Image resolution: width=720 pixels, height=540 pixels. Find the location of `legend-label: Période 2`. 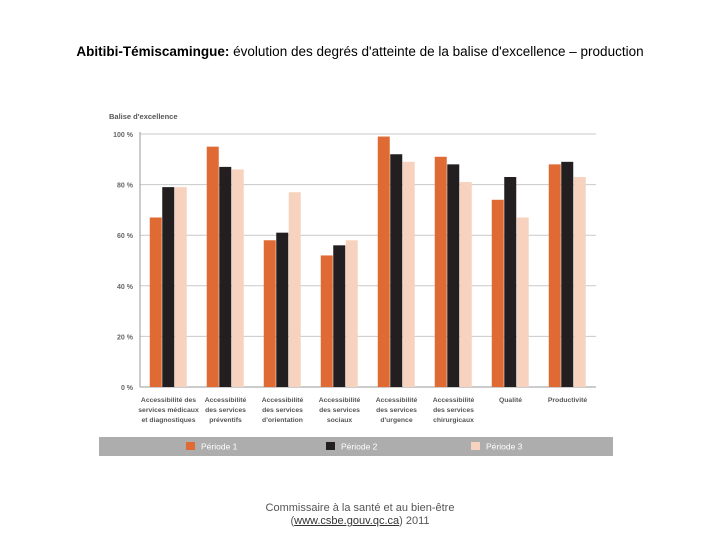

legend-label: Période 2 is located at coordinates (359, 447).